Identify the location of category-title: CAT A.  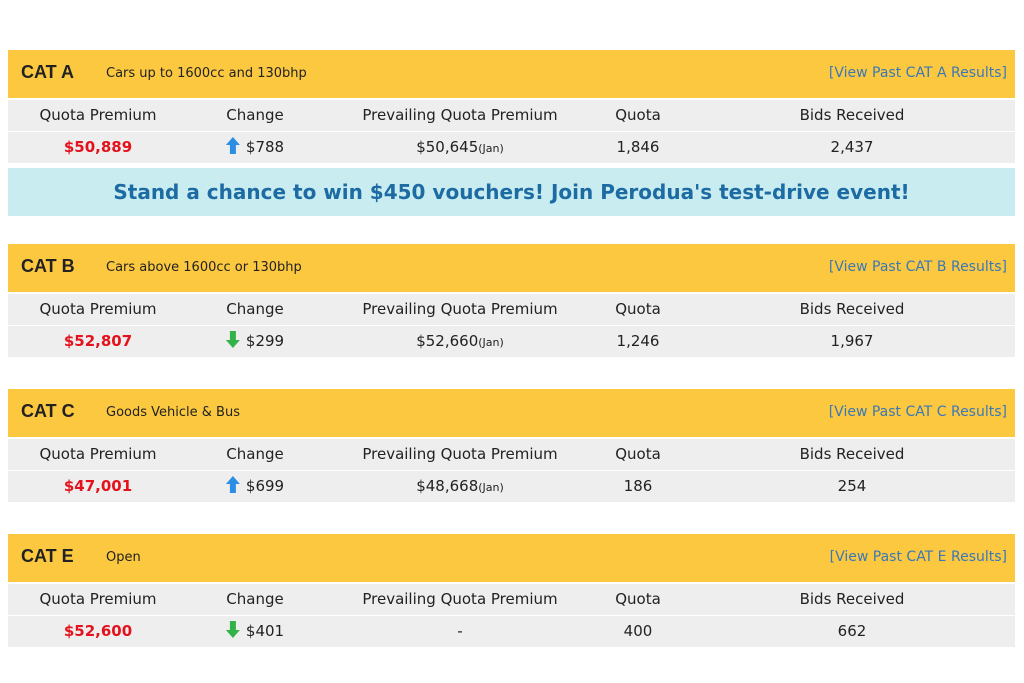
(47, 72).